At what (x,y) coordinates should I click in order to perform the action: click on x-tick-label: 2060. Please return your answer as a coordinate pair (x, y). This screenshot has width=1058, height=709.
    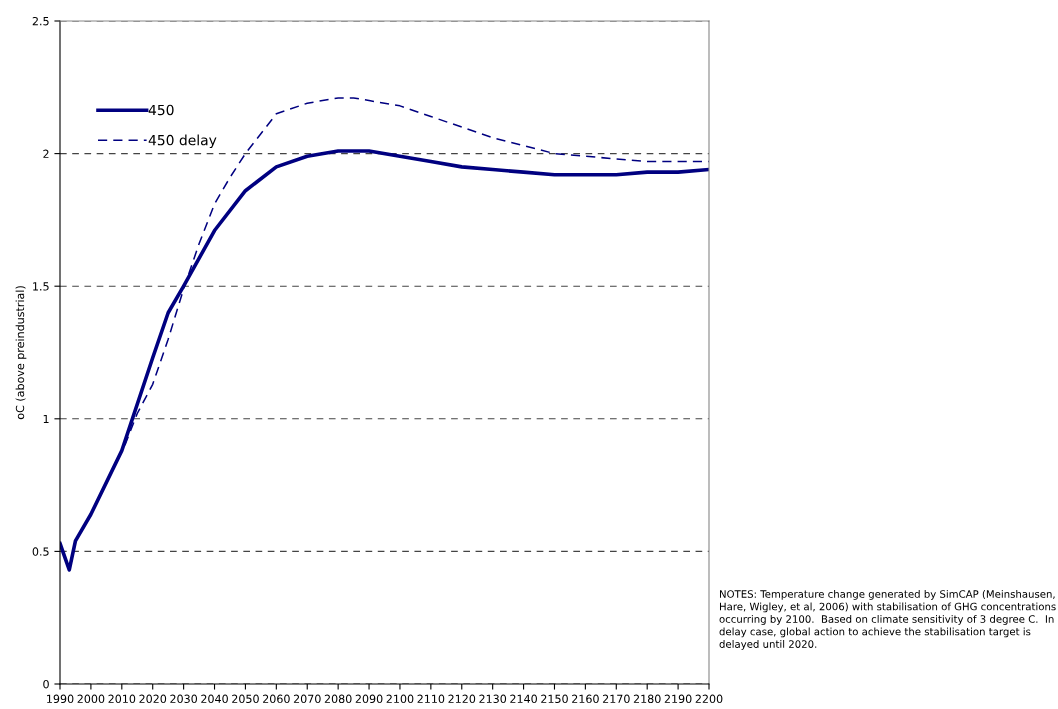
    Looking at the image, I should click on (276, 699).